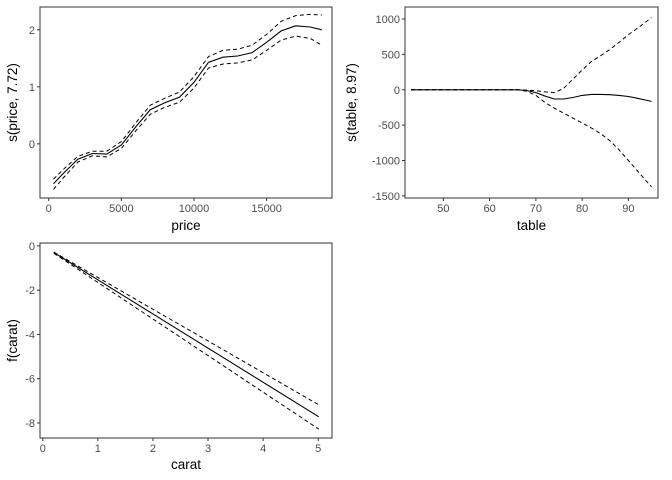  Describe the element at coordinates (351, 102) in the screenshot. I see `y-axis-title: s(table, 8.97)` at that location.